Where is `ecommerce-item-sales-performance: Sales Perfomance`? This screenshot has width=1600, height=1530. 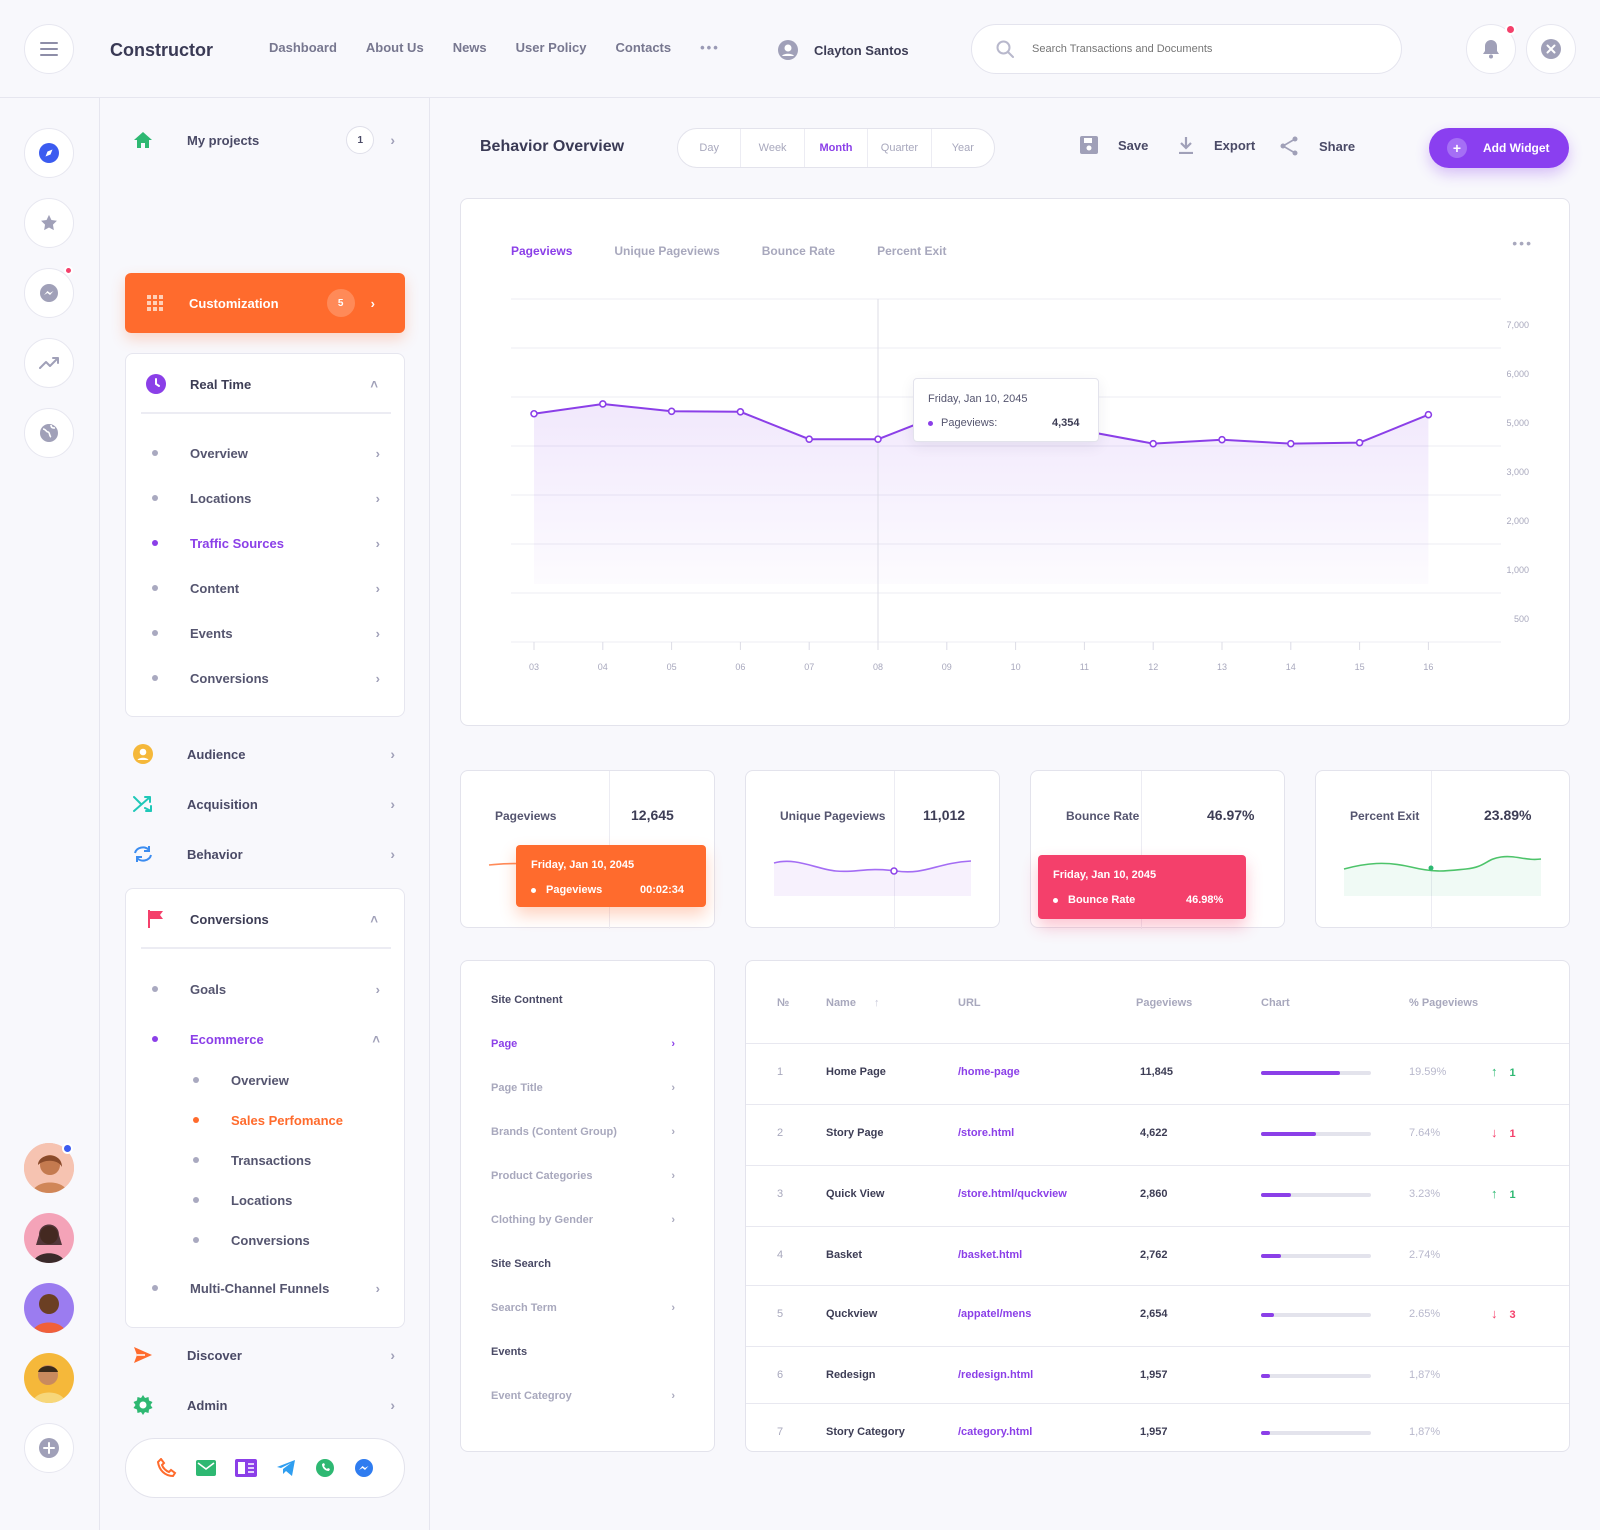
ecommerce-item-sales-performance: Sales Perfomance is located at coordinates (266, 1120).